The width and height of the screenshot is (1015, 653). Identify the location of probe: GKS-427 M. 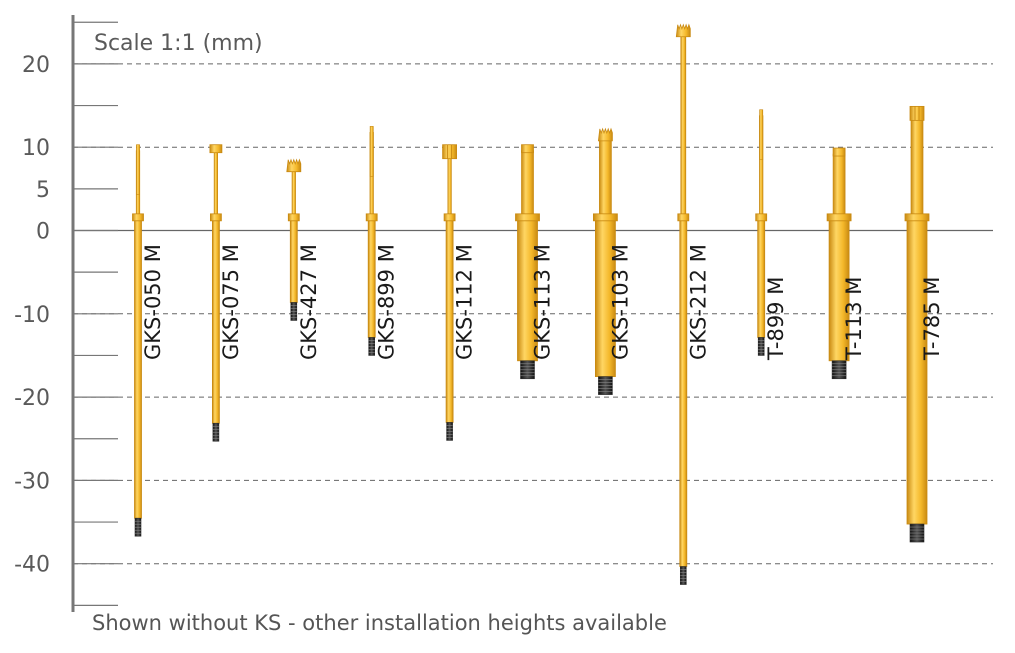
(303, 259).